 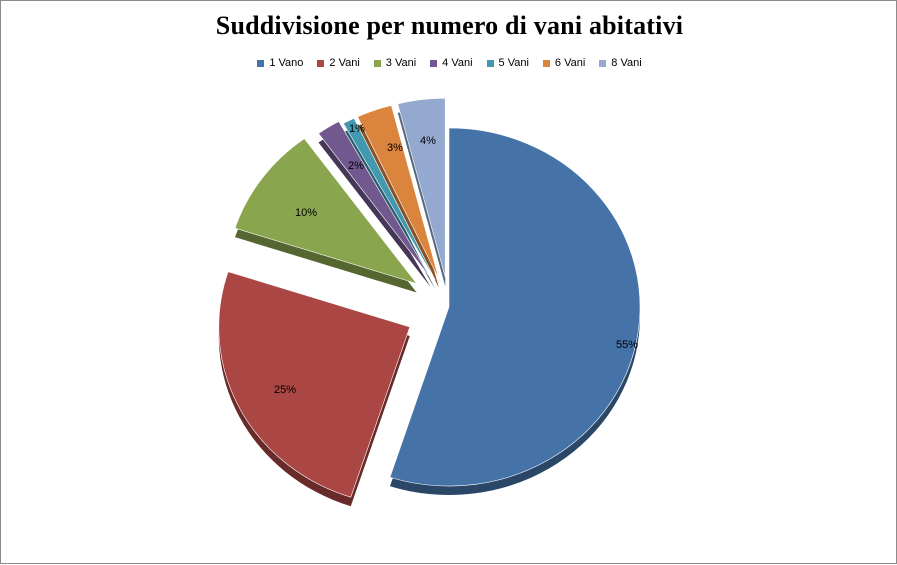 I want to click on slice-4-vani, so click(x=375, y=200).